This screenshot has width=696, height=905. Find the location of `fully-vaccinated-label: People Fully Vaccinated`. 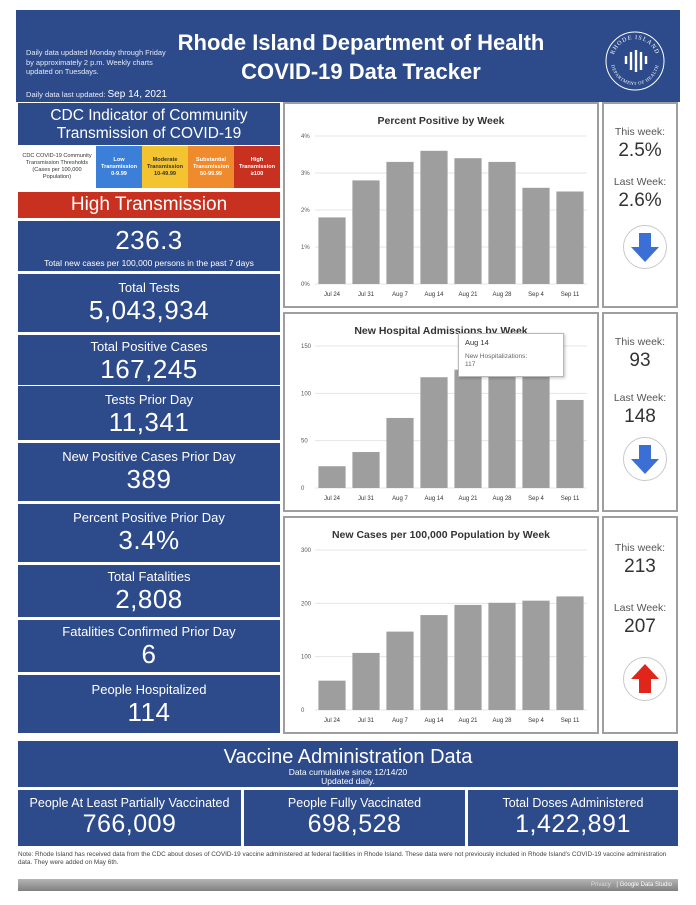

fully-vaccinated-label: People Fully Vaccinated is located at coordinates (354, 803).